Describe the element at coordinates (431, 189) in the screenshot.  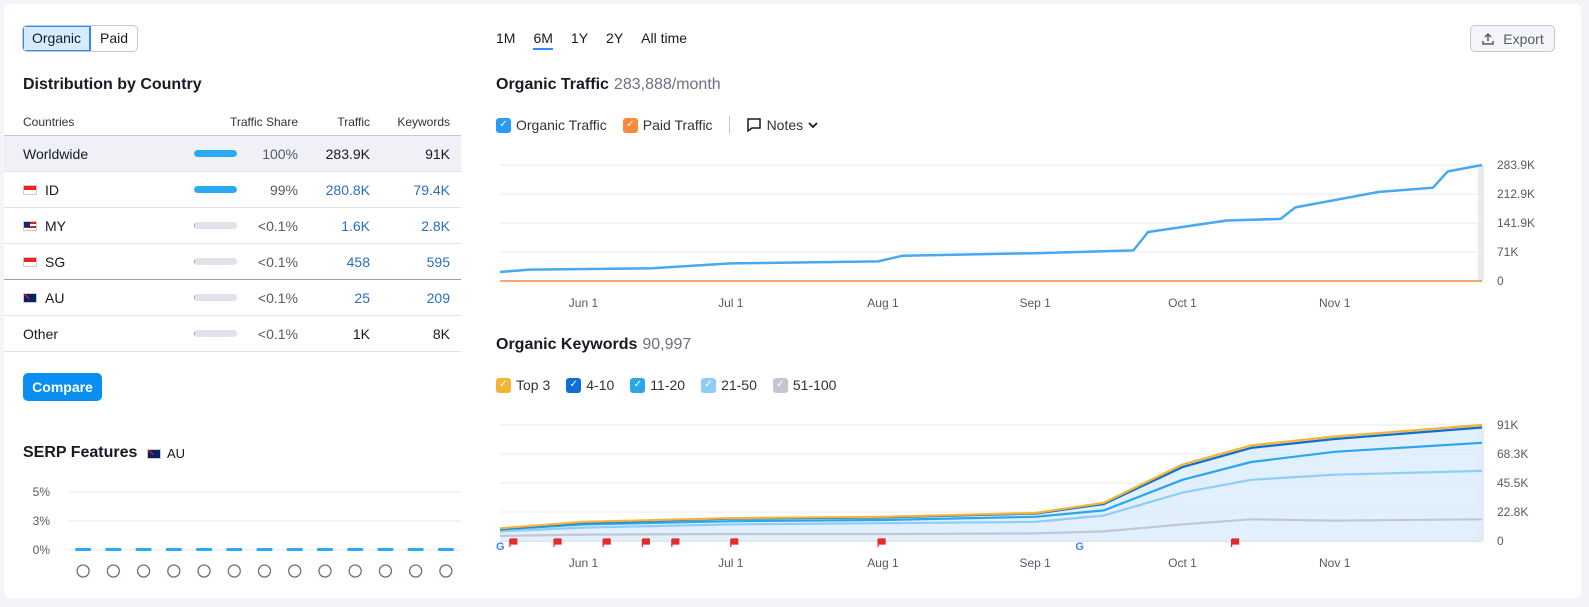
I see `keywords-value: 79.4K` at that location.